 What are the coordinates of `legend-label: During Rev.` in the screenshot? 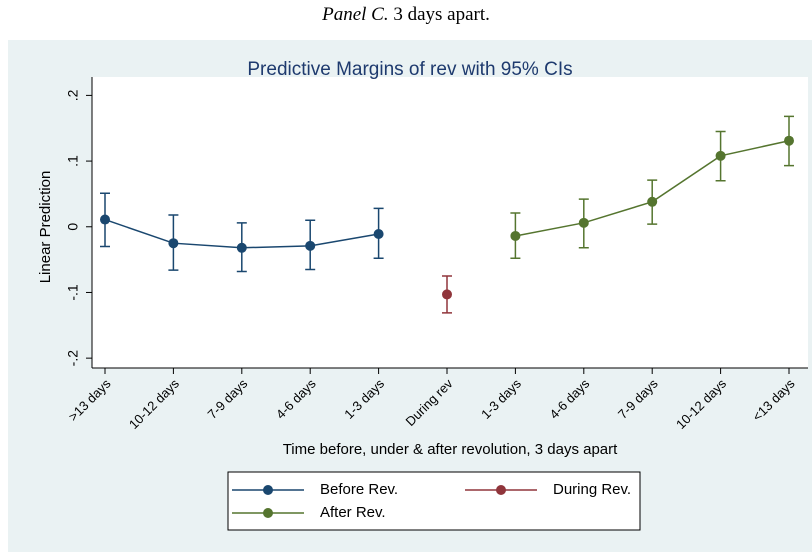 It's located at (592, 489).